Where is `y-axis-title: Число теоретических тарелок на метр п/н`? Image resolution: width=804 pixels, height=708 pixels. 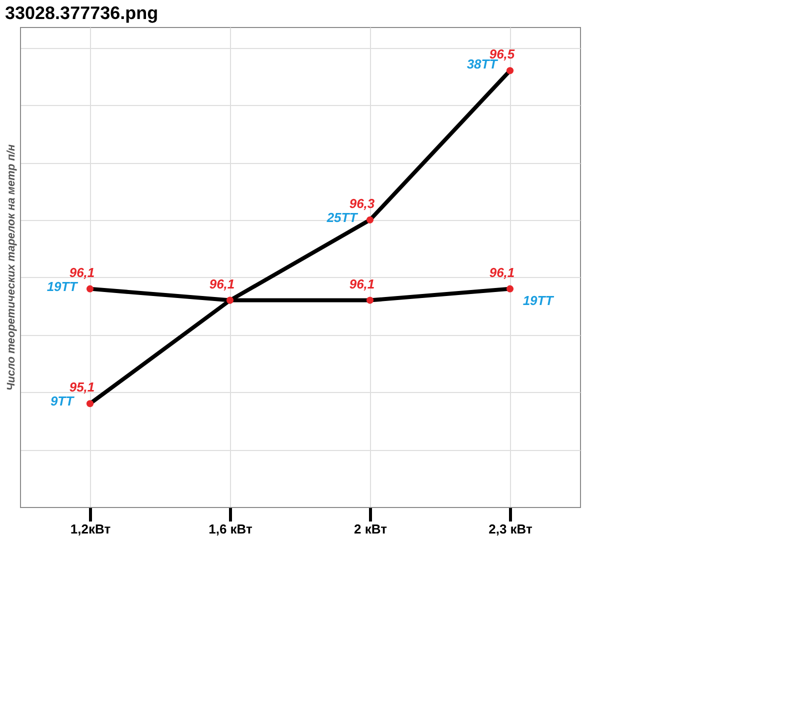
y-axis-title: Число теоретических тарелок на метр п/н is located at coordinates (12, 267).